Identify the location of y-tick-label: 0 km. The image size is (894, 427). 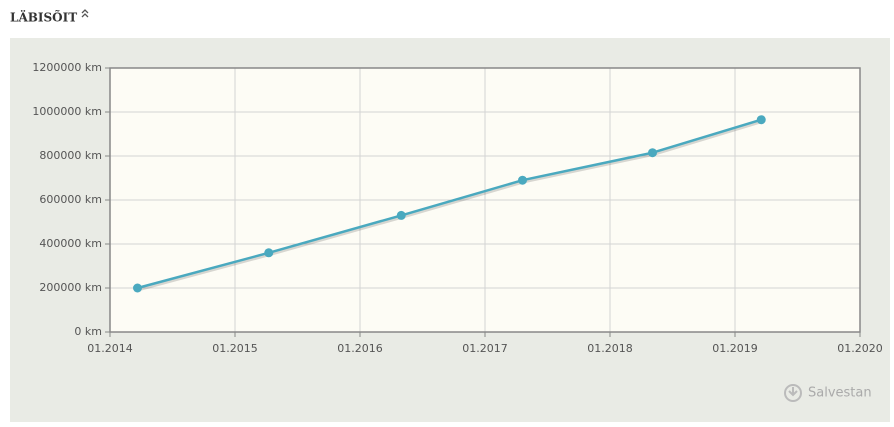
(88, 331).